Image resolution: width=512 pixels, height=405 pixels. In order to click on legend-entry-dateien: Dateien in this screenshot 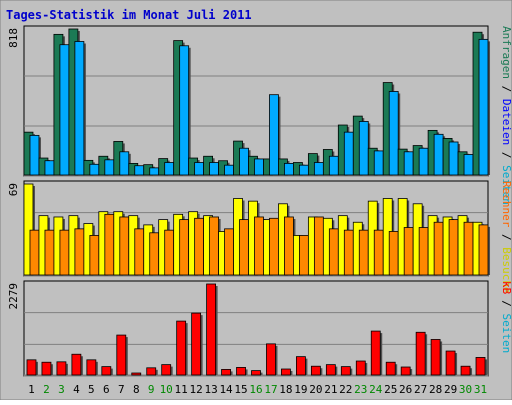, I will do `click(506, 122)`.